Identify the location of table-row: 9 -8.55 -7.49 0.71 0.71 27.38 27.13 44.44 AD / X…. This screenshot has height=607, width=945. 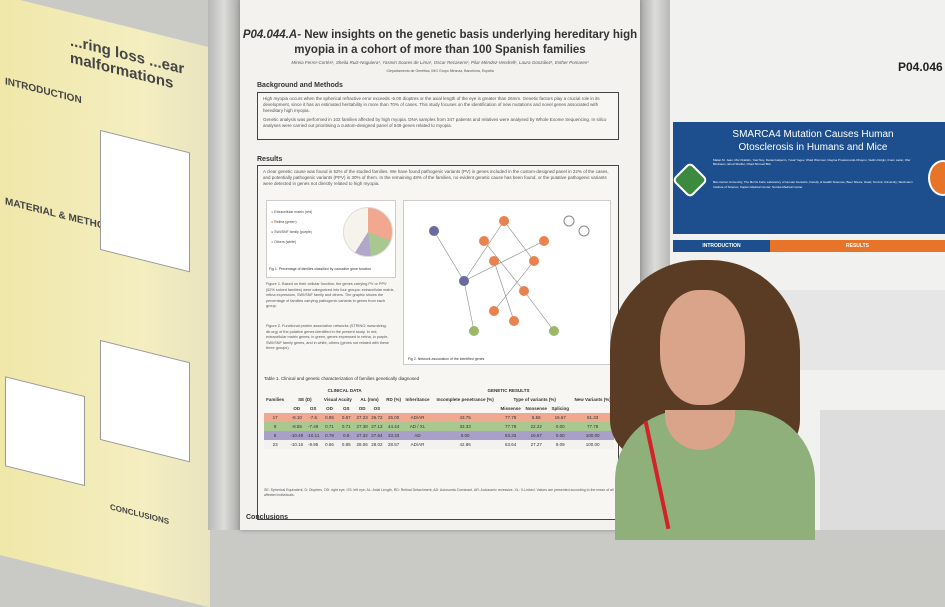
(439, 426).